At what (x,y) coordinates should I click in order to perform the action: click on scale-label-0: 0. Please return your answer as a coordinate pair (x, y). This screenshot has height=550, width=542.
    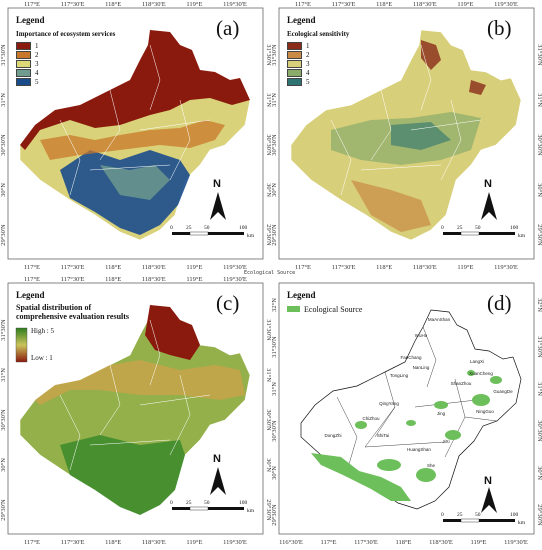
    Looking at the image, I should click on (442, 515).